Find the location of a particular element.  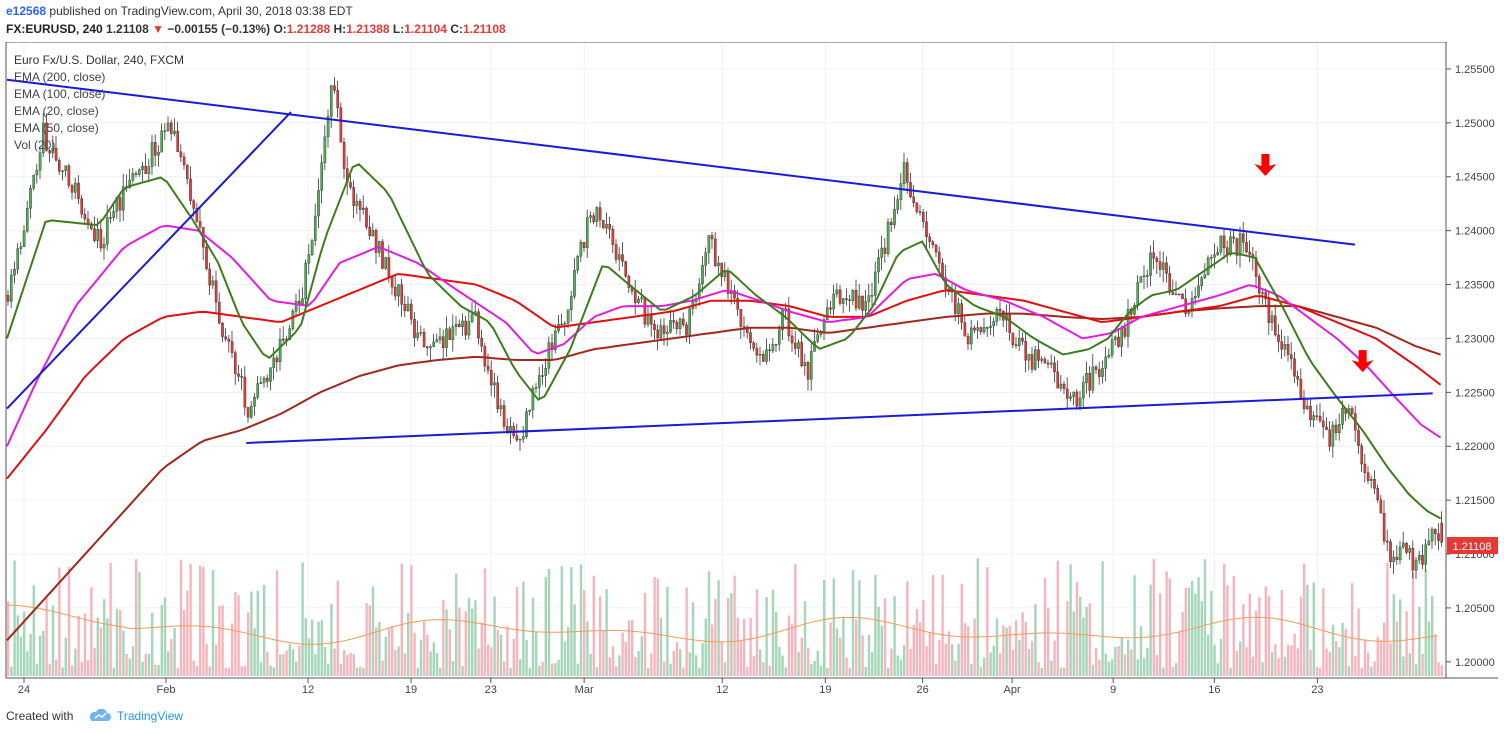

price-tick-label: 1.20000 is located at coordinates (1475, 663).